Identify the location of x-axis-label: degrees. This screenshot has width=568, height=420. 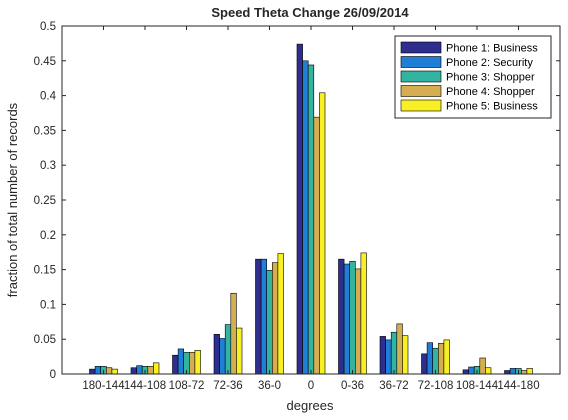
(310, 405).